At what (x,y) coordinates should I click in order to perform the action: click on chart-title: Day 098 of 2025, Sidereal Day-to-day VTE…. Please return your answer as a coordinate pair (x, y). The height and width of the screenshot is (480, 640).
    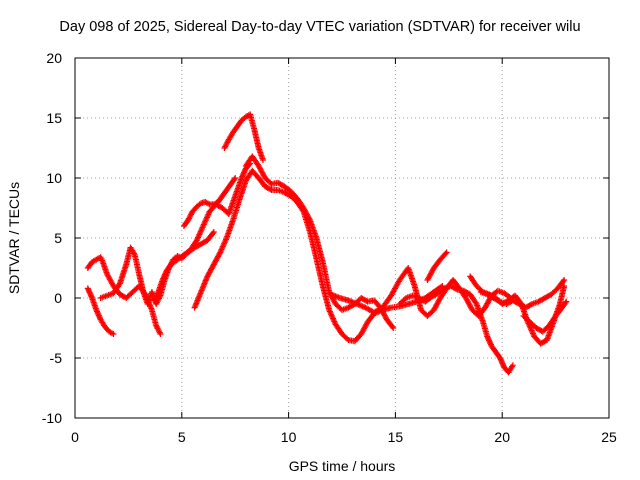
    Looking at the image, I should click on (320, 27).